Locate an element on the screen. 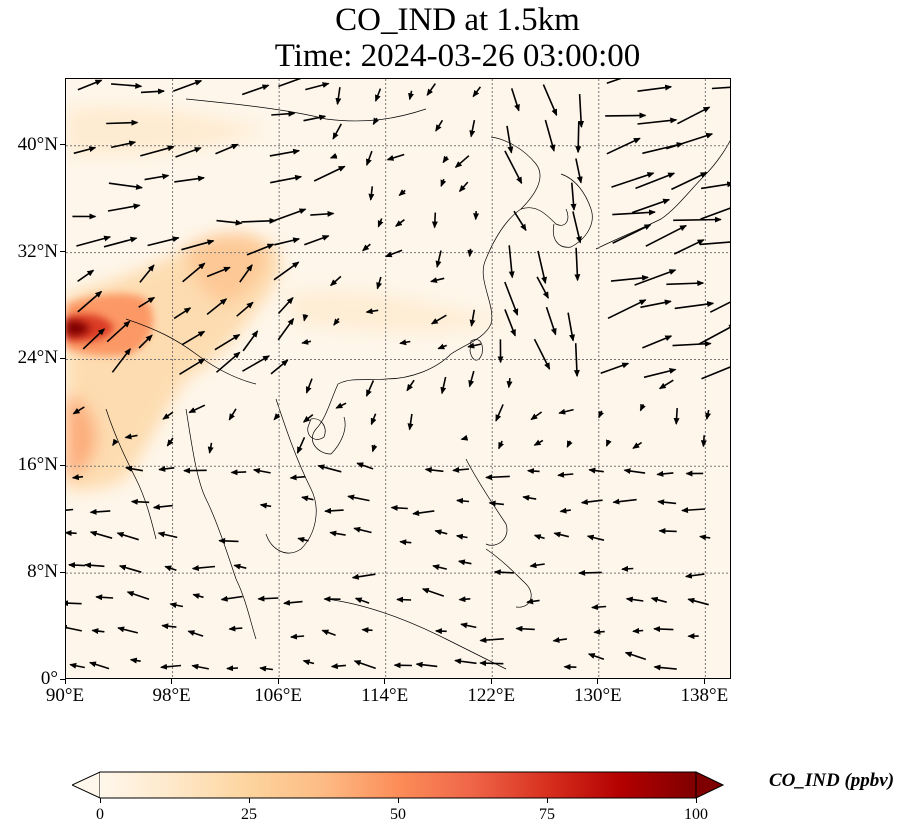 The image size is (915, 836). lon-tick-label: 130°E is located at coordinates (597, 695).